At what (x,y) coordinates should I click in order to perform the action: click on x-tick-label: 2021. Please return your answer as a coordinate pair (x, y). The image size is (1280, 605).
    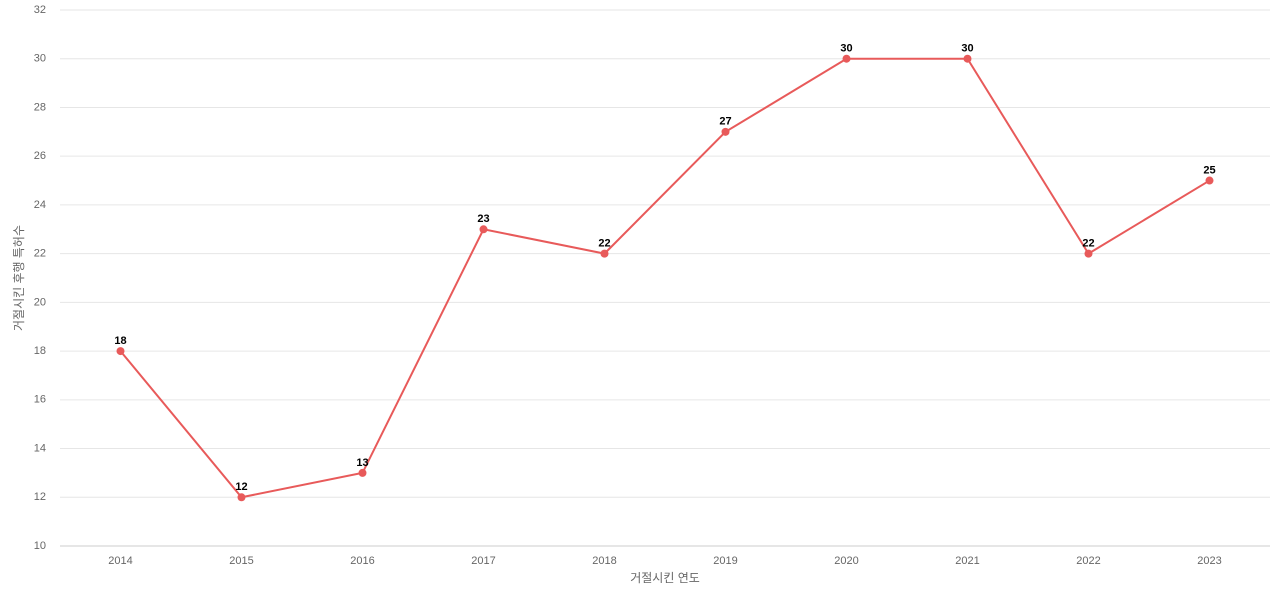
    Looking at the image, I should click on (967, 561).